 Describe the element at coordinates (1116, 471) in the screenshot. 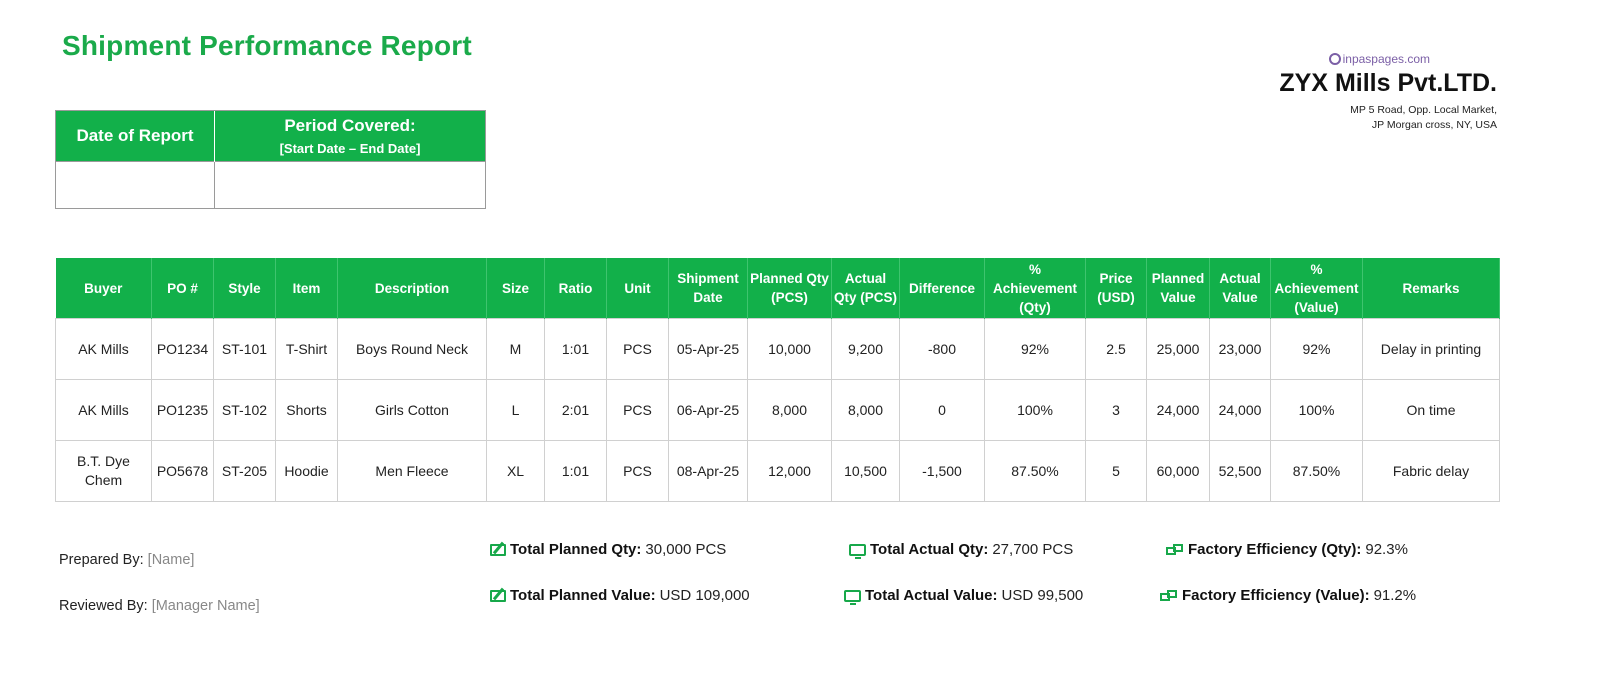

I see `table-cell: 5` at that location.